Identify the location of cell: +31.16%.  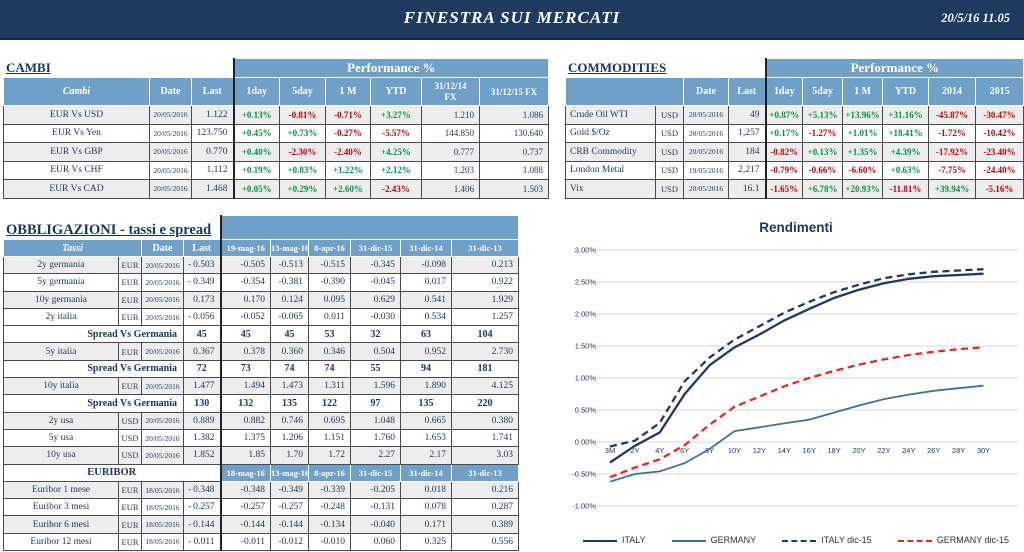
(906, 115).